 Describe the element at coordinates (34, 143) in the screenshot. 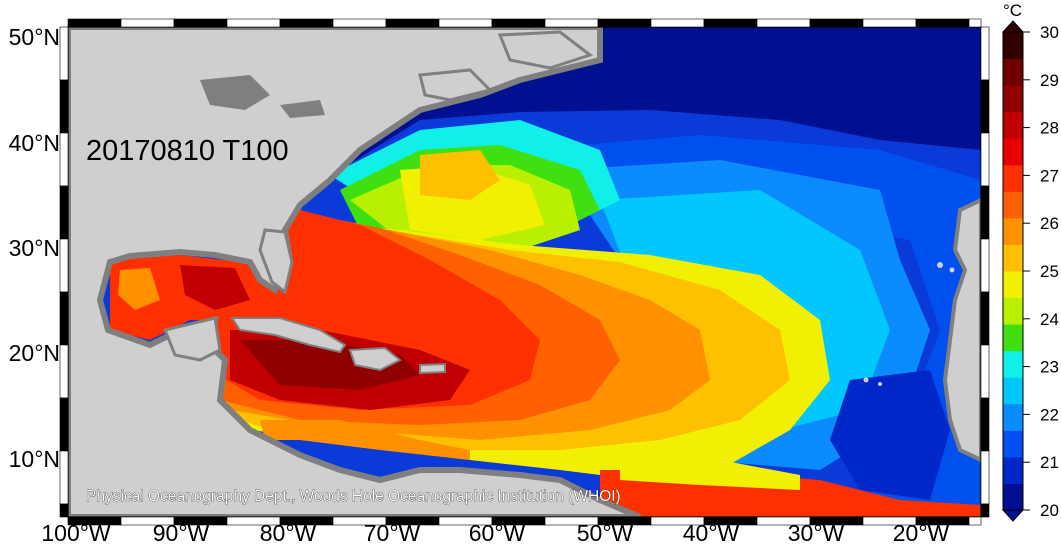

I see `lat-label: 40°N` at that location.